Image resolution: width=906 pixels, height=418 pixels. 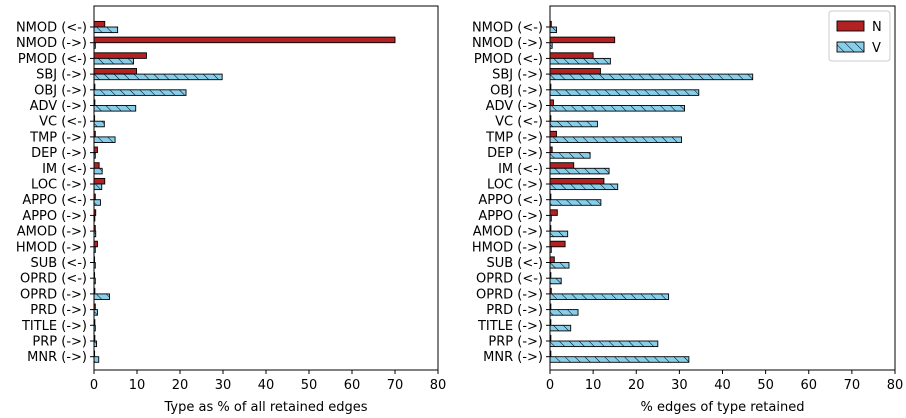 What do you see at coordinates (850, 47) in the screenshot?
I see `legend-swatch-v` at bounding box center [850, 47].